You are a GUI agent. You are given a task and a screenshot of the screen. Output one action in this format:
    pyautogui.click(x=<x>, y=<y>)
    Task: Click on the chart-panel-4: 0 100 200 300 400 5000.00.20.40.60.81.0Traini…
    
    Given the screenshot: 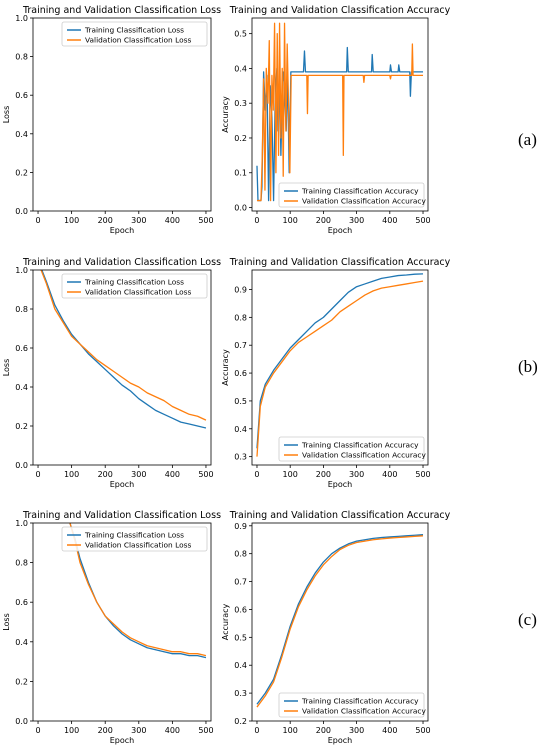 What is the action you would take?
    pyautogui.click(x=111, y=627)
    